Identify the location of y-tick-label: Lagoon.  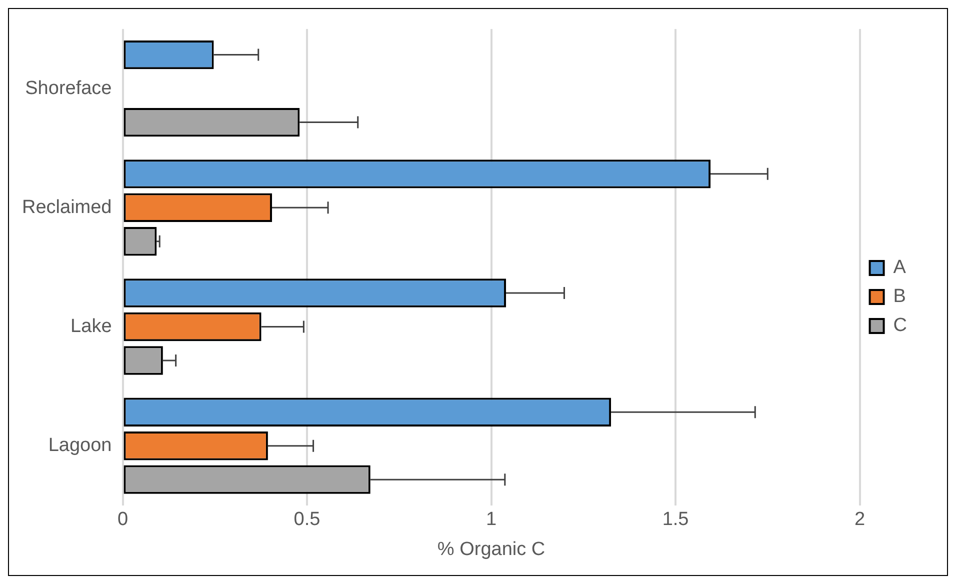
(80, 445).